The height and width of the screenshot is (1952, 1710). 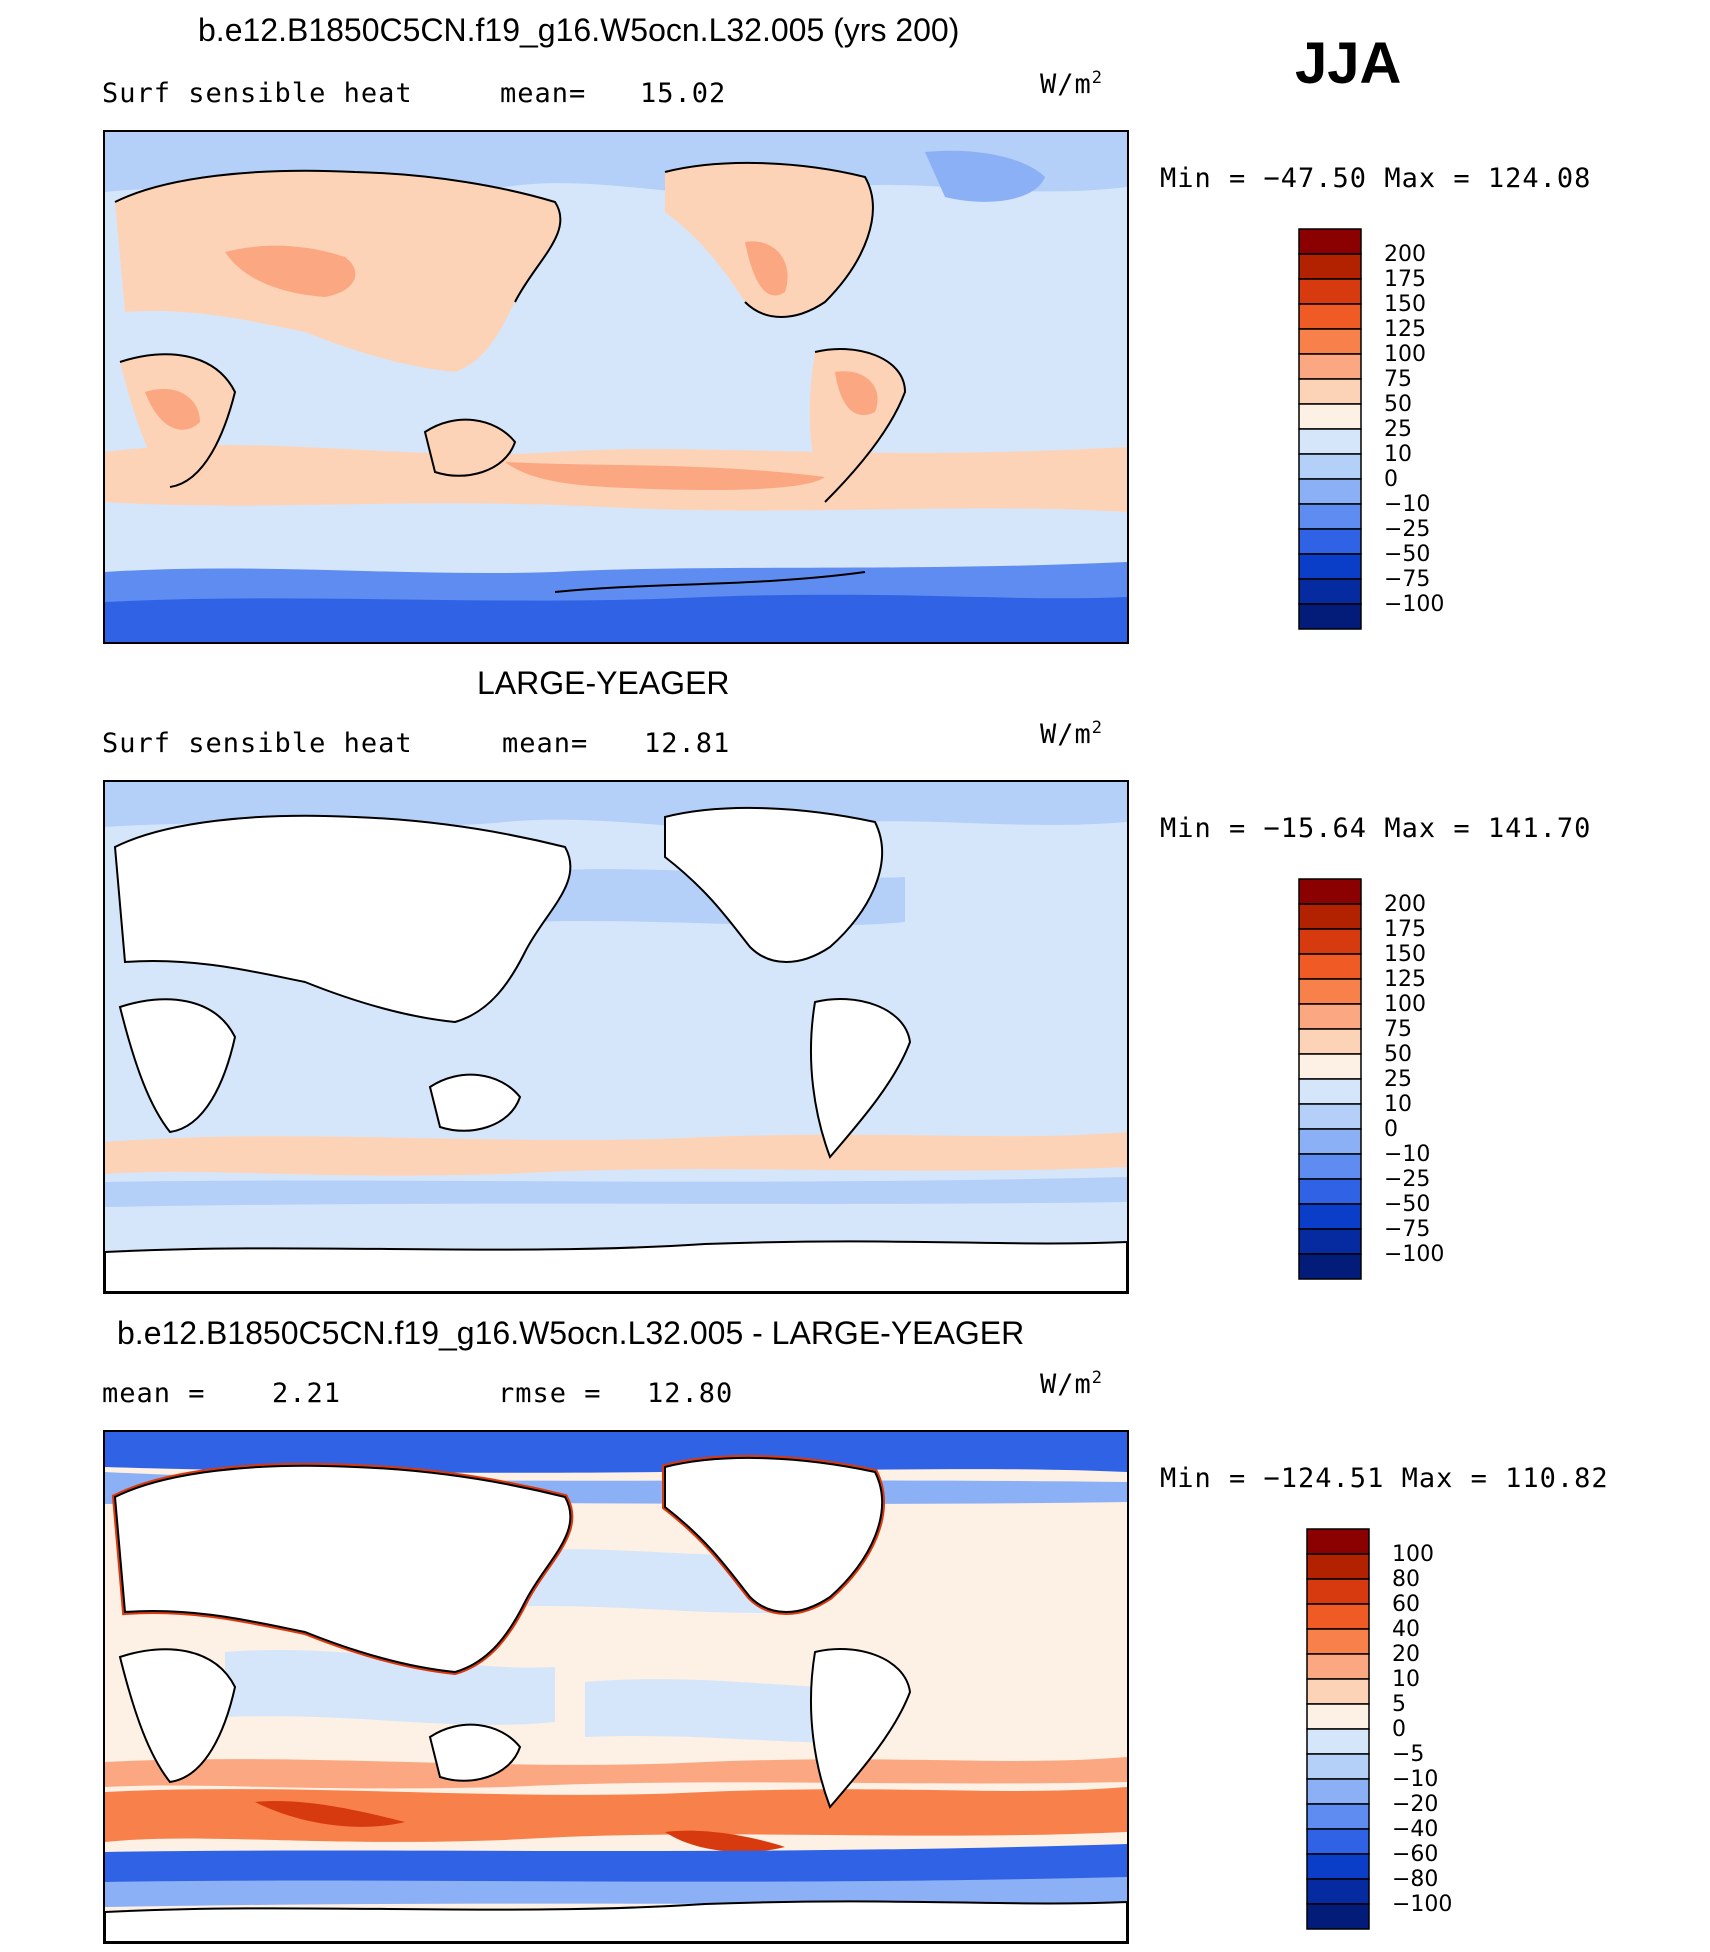 What do you see at coordinates (1406, 1579) in the screenshot?
I see `colorbar-tick-label: 80` at bounding box center [1406, 1579].